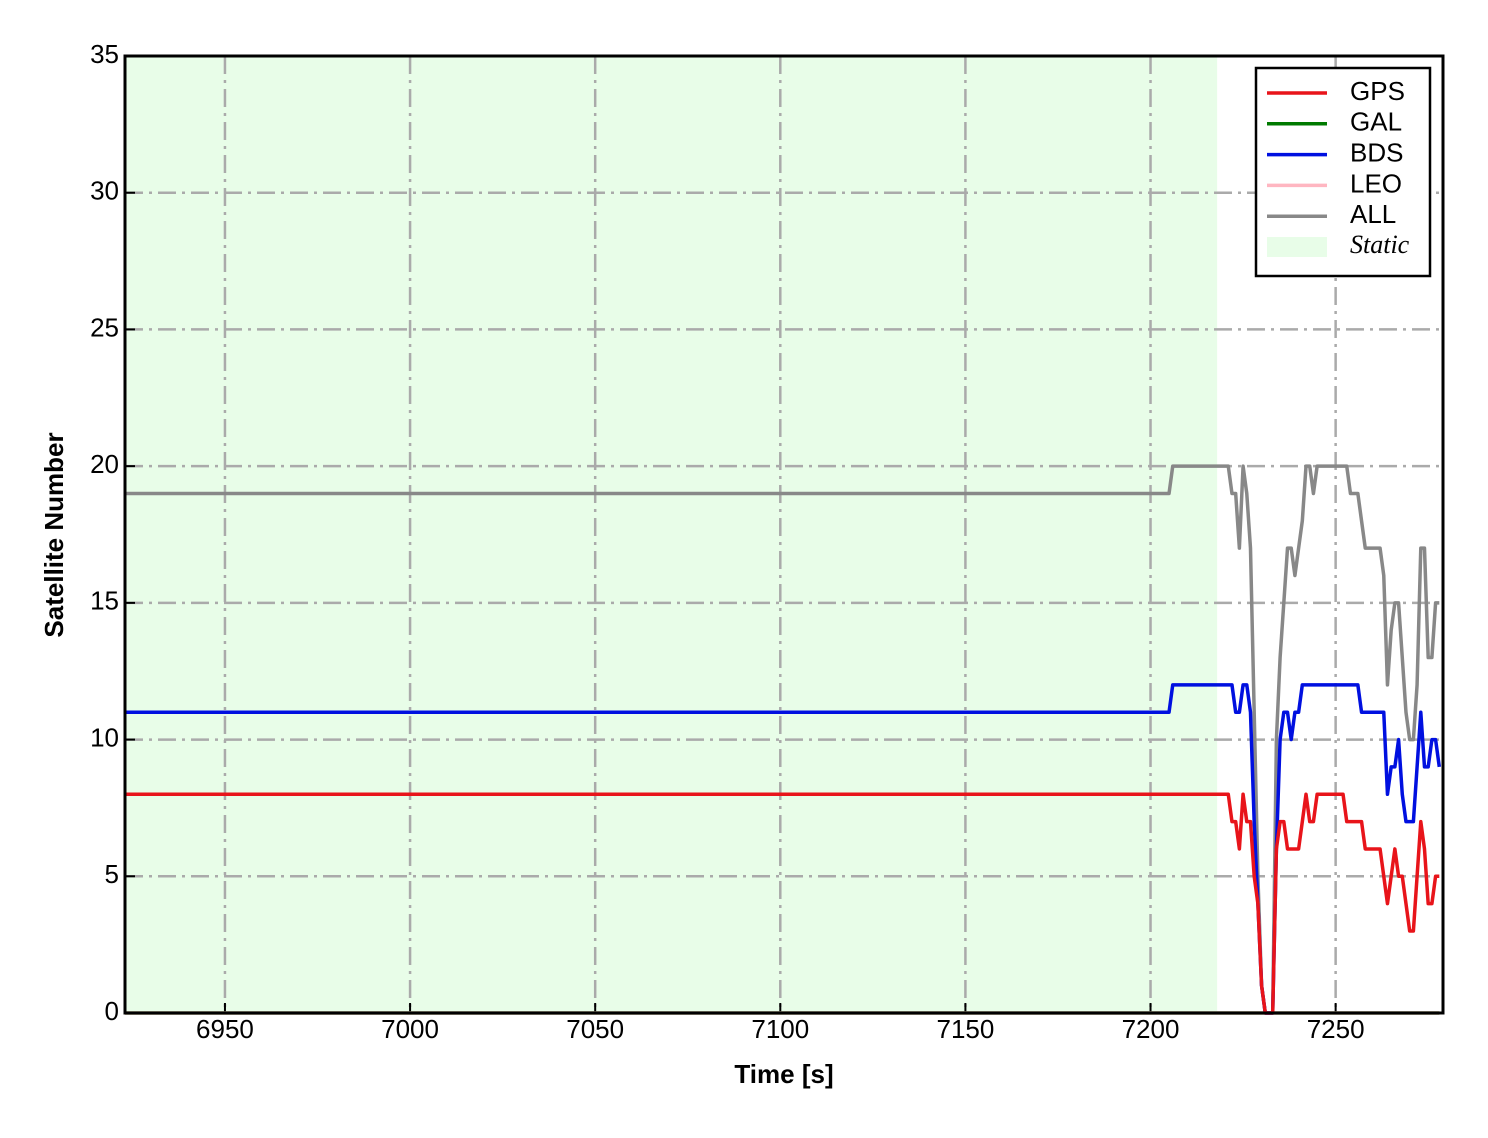 This screenshot has height=1138, width=1488. I want to click on legend-swatch, so click(1297, 247).